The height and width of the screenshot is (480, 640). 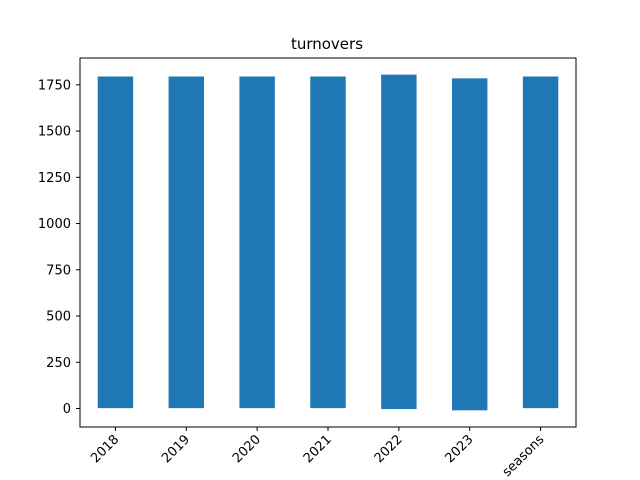 I want to click on x-tick-label: 2018, so click(x=105, y=449).